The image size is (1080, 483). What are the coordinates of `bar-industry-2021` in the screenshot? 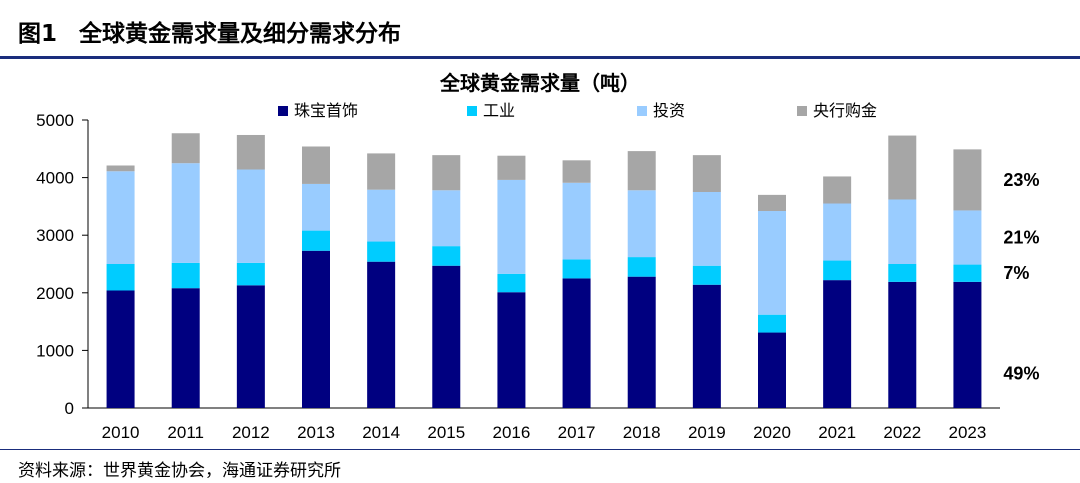 It's located at (837, 270).